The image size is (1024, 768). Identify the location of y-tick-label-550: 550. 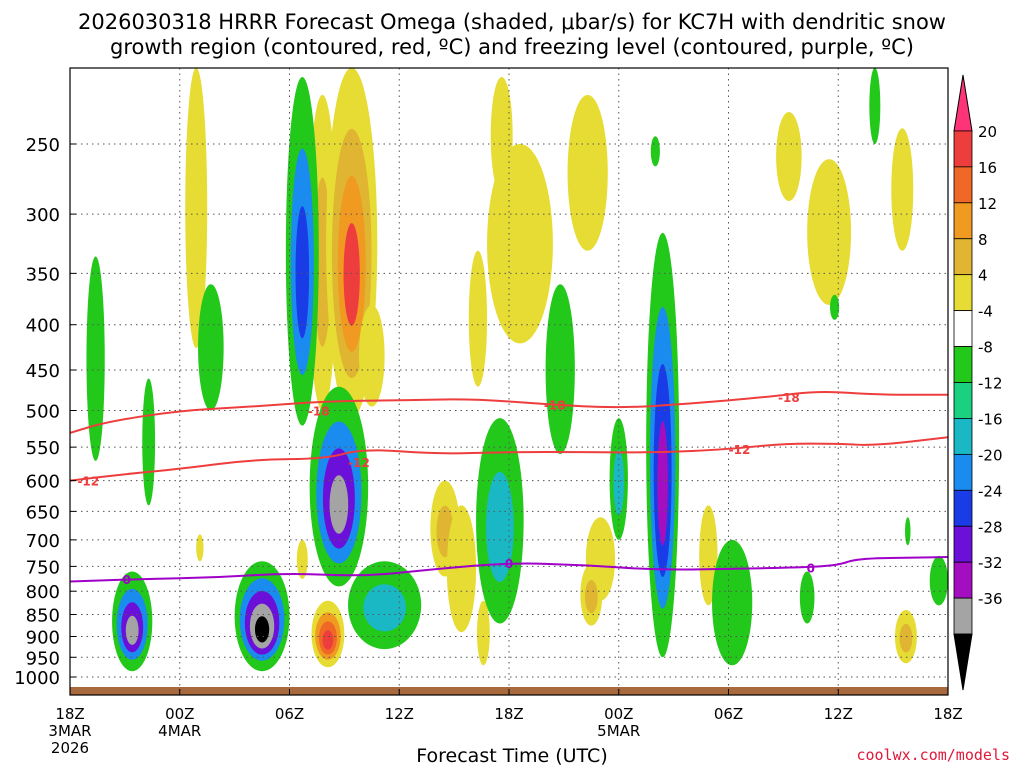
(43, 448).